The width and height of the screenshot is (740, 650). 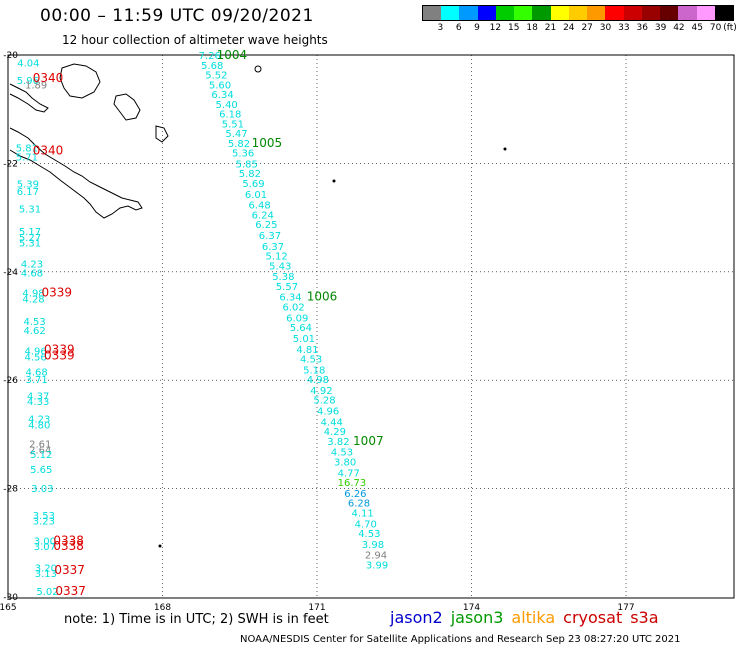 What do you see at coordinates (644, 617) in the screenshot?
I see `satellite-name-s3a: s3a` at bounding box center [644, 617].